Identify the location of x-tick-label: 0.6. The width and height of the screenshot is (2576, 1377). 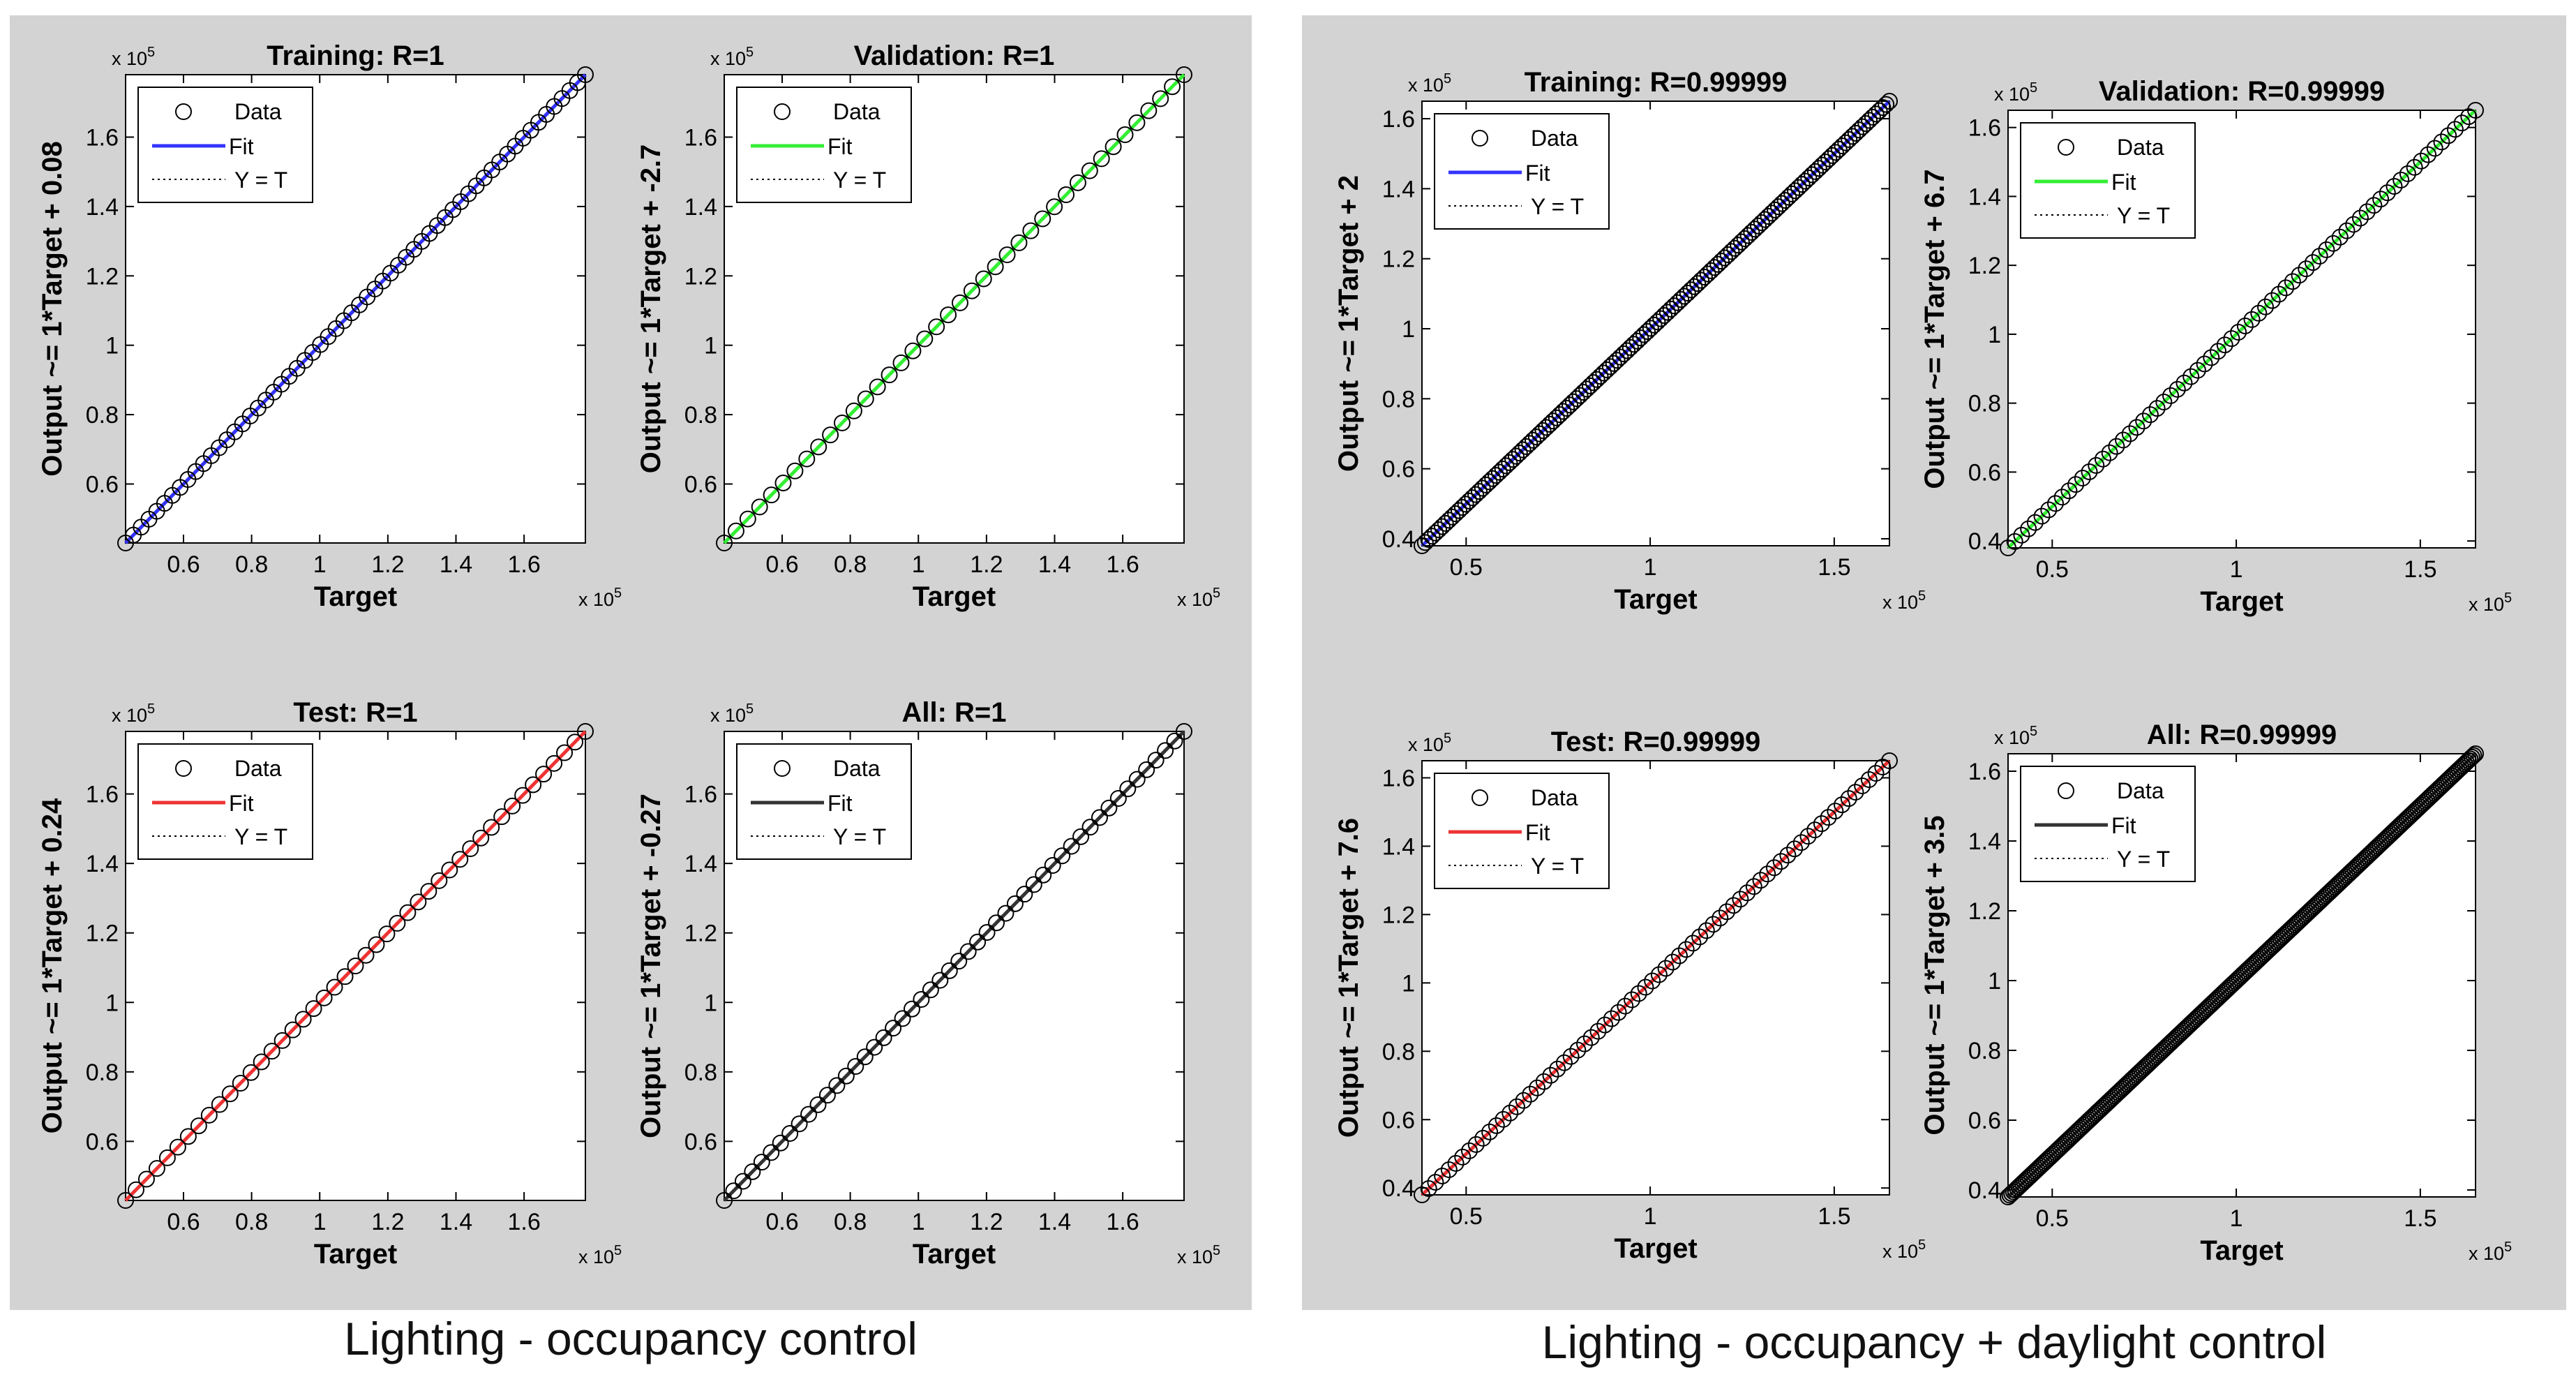
(781, 1222).